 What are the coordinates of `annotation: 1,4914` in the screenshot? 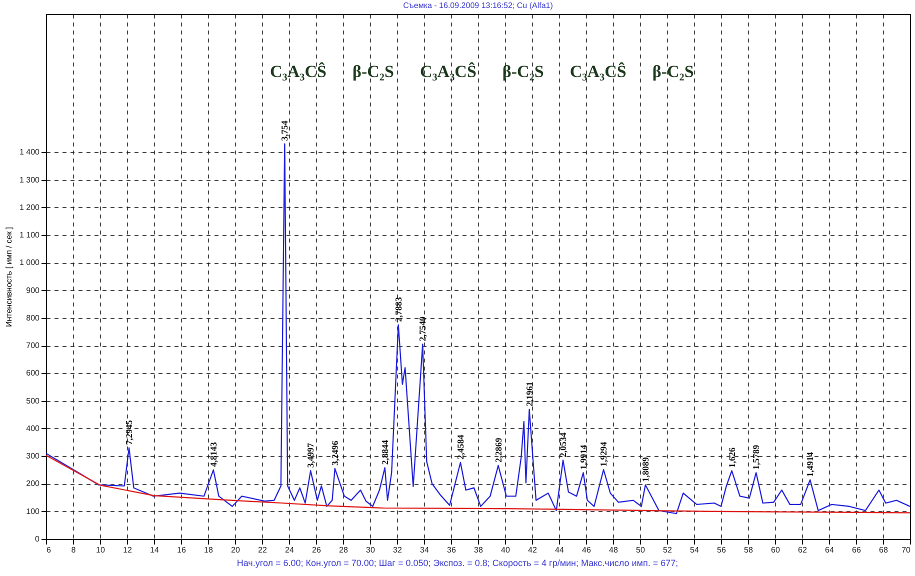 It's located at (810, 464).